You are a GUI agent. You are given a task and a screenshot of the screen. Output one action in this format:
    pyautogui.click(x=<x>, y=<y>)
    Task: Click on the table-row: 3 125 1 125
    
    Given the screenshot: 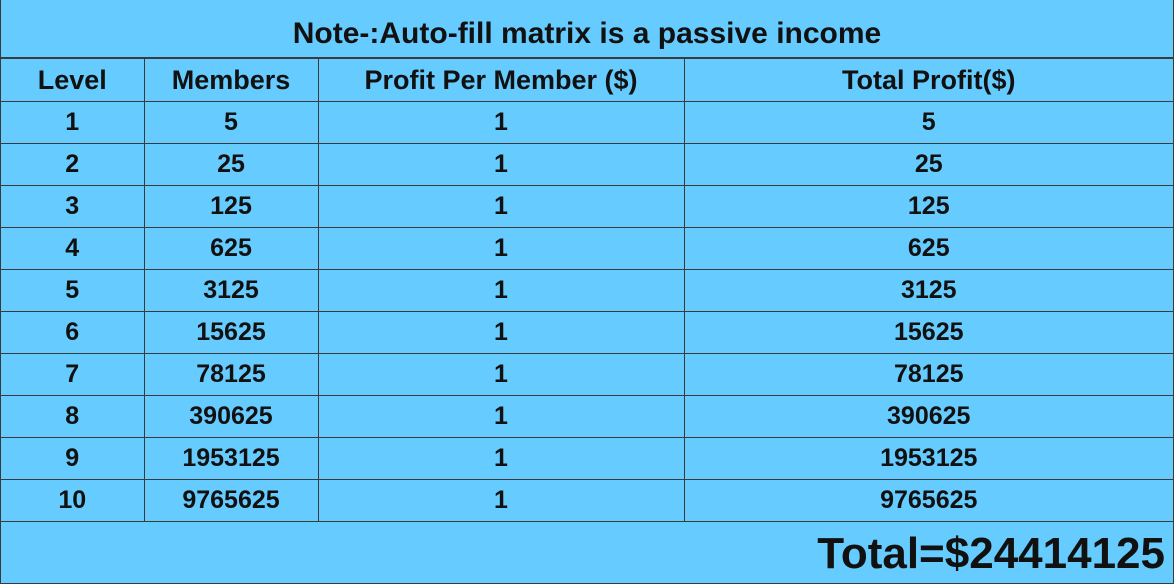 What is the action you would take?
    pyautogui.click(x=587, y=206)
    